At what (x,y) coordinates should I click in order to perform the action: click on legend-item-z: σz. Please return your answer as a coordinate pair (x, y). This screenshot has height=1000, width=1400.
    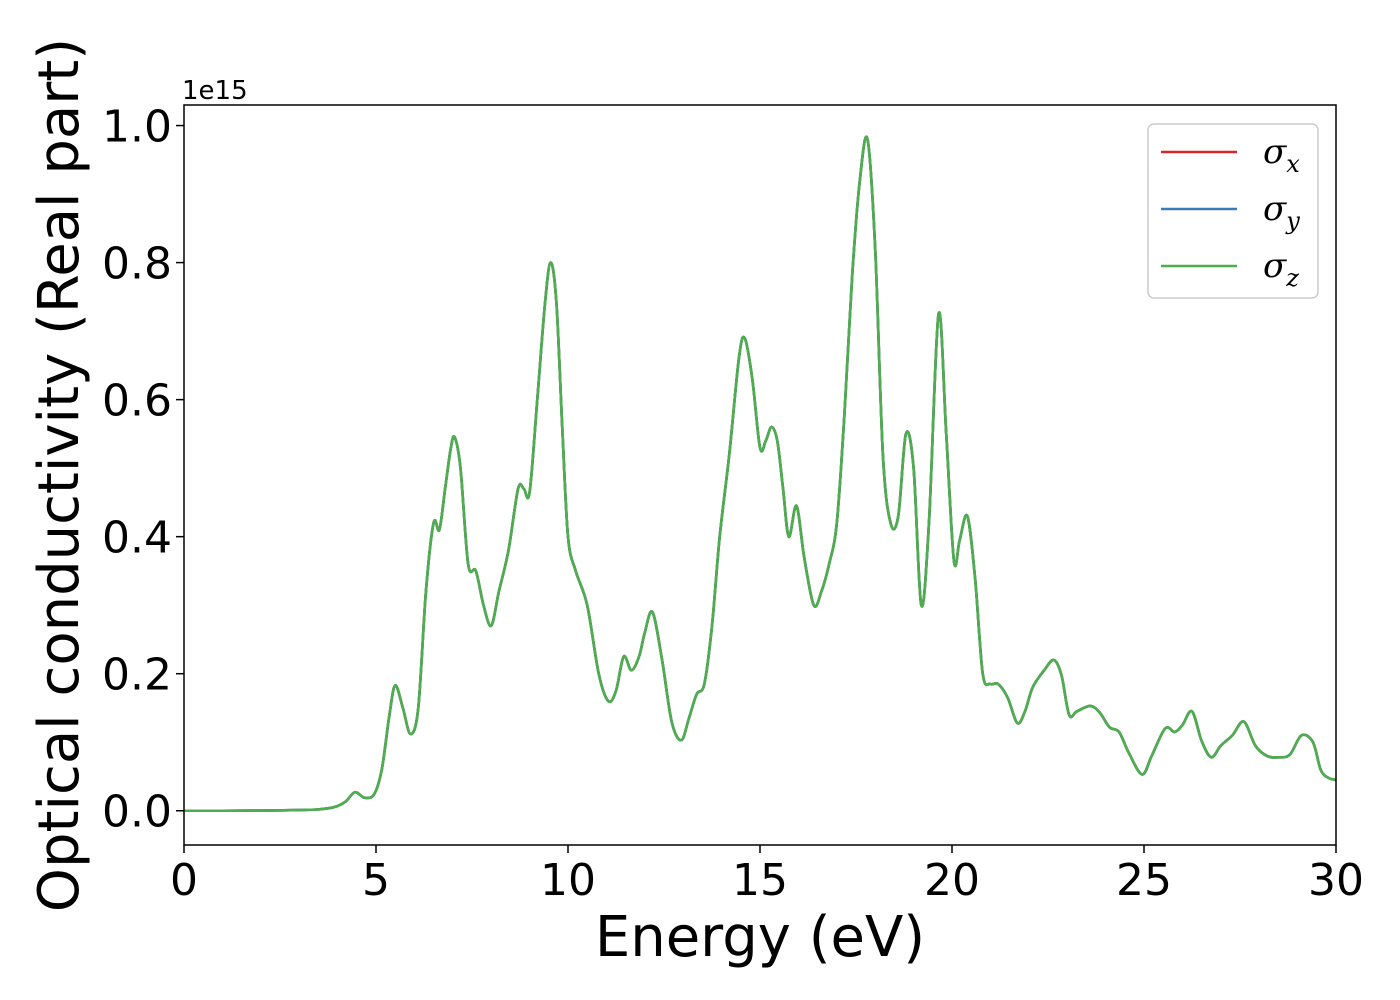
    Looking at the image, I should click on (1230, 269).